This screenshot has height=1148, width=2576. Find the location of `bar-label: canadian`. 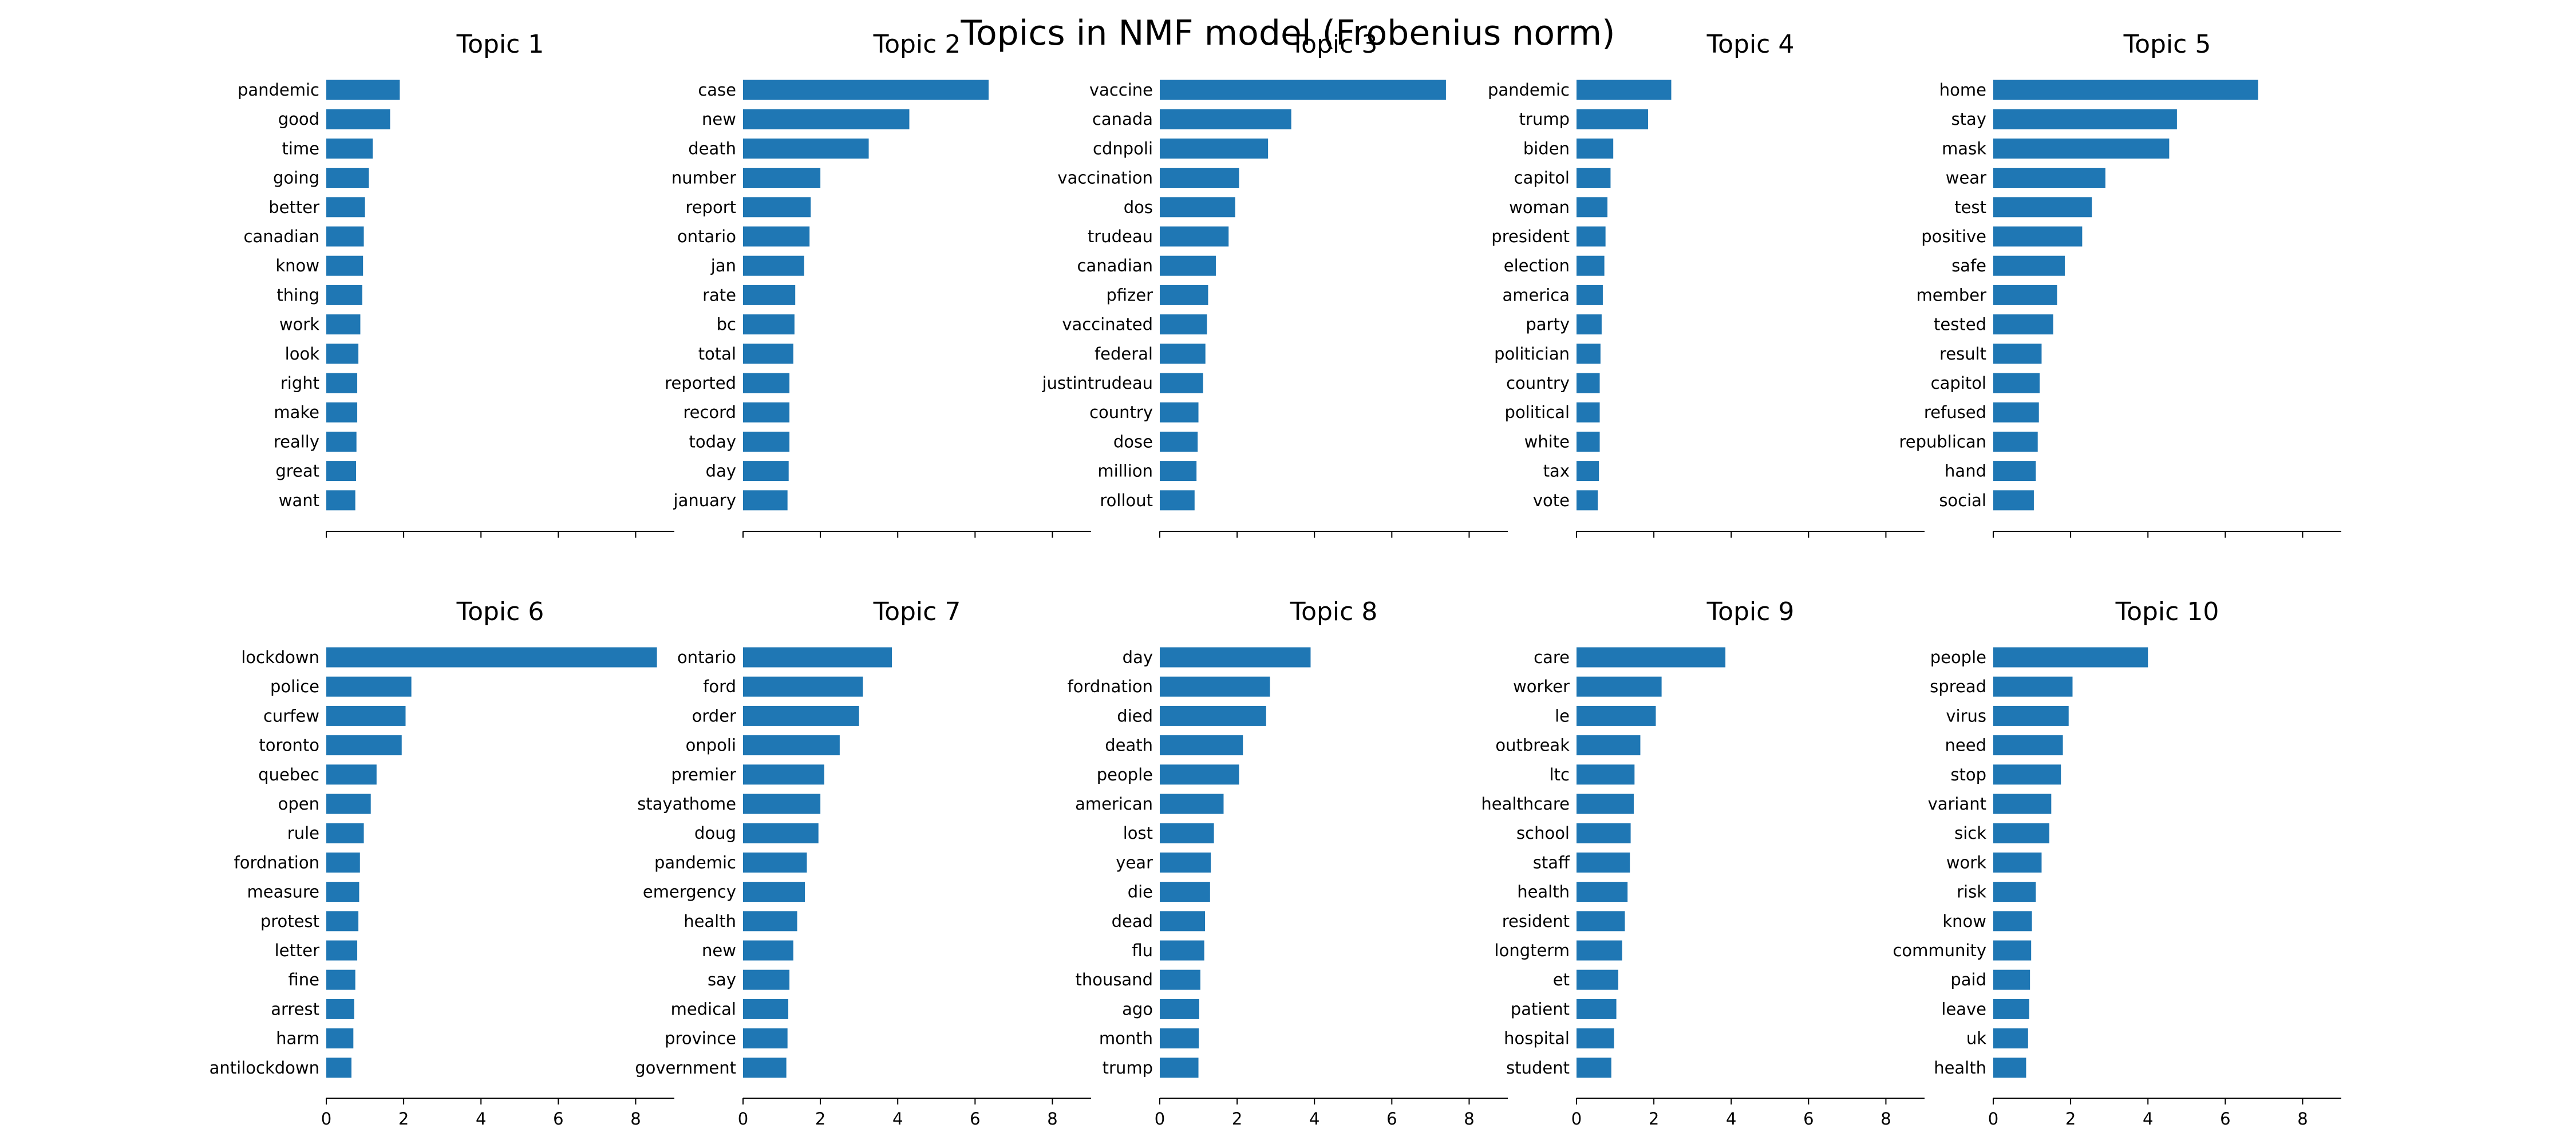

bar-label: canadian is located at coordinates (1115, 265).